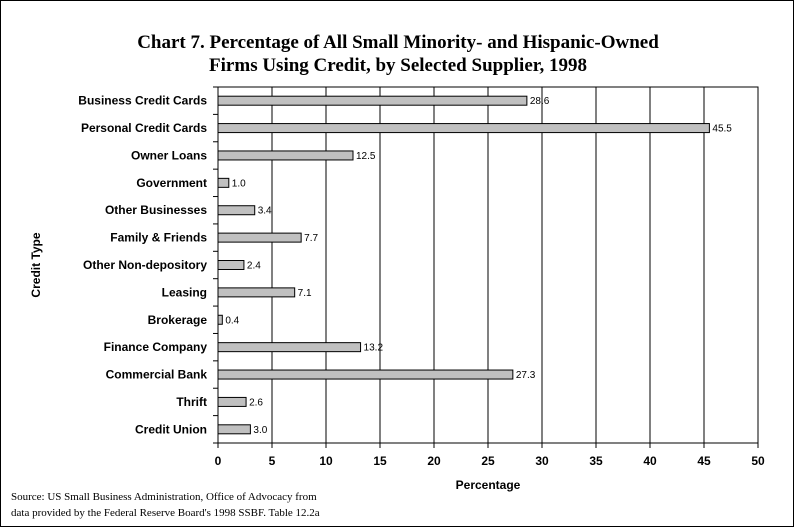 The height and width of the screenshot is (529, 796). What do you see at coordinates (142, 101) in the screenshot?
I see `category-label: Business Credit Cards` at bounding box center [142, 101].